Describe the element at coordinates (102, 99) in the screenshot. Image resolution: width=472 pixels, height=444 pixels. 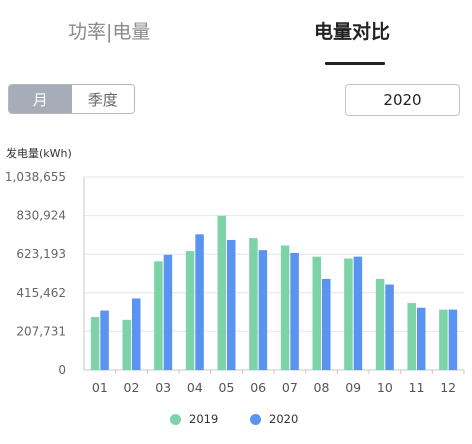
I see `period-quarter-button: 季度` at that location.